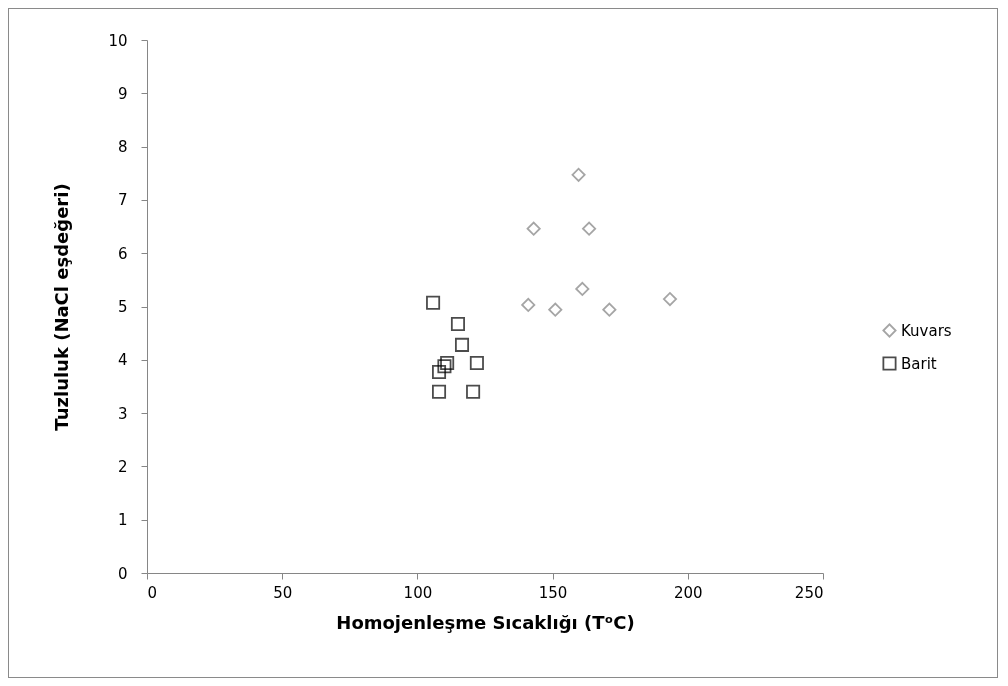  I want to click on x-axis-title: Homojenleşme Sıcaklığı (TᵒC), so click(485, 622).